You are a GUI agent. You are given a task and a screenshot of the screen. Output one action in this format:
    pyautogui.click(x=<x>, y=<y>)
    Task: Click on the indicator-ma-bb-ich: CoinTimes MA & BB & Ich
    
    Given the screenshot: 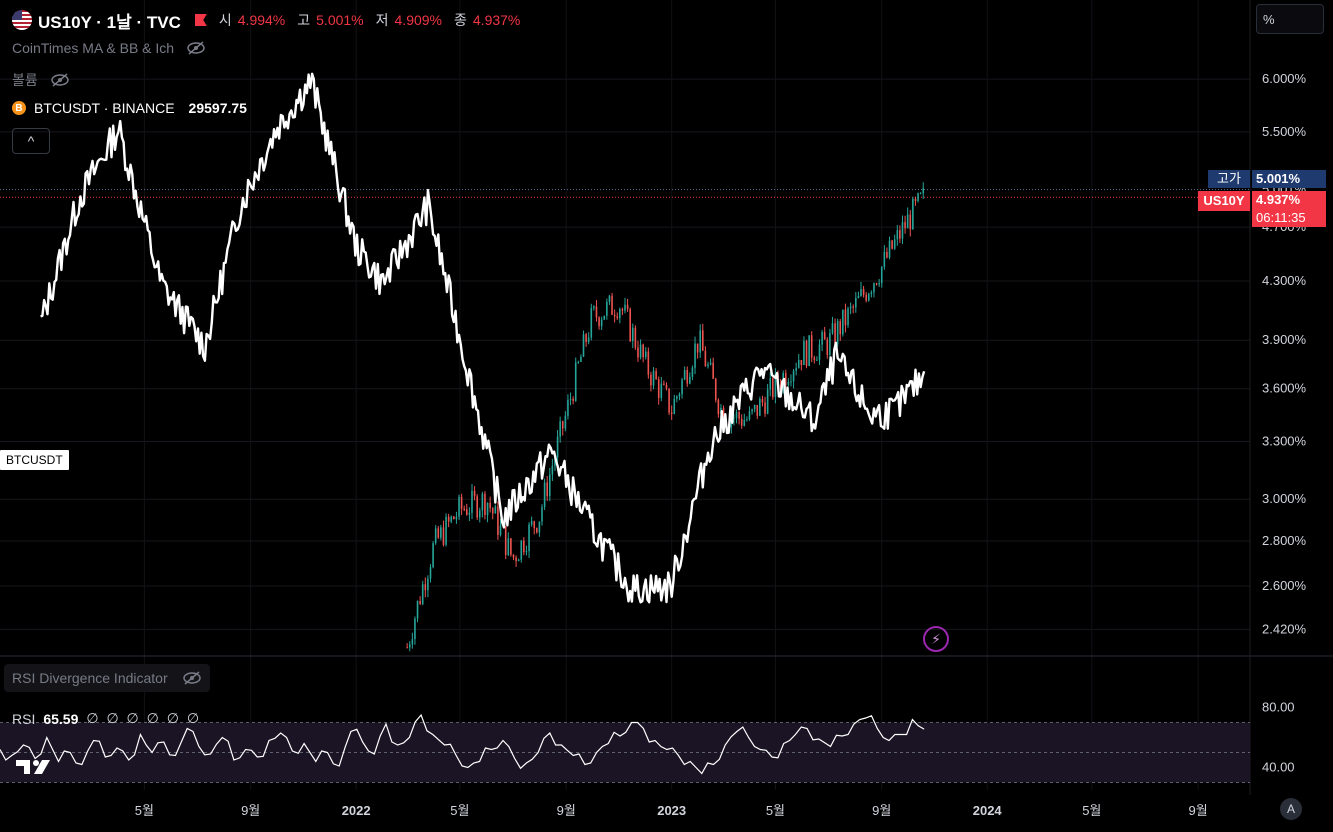 What is the action you would take?
    pyautogui.click(x=109, y=48)
    